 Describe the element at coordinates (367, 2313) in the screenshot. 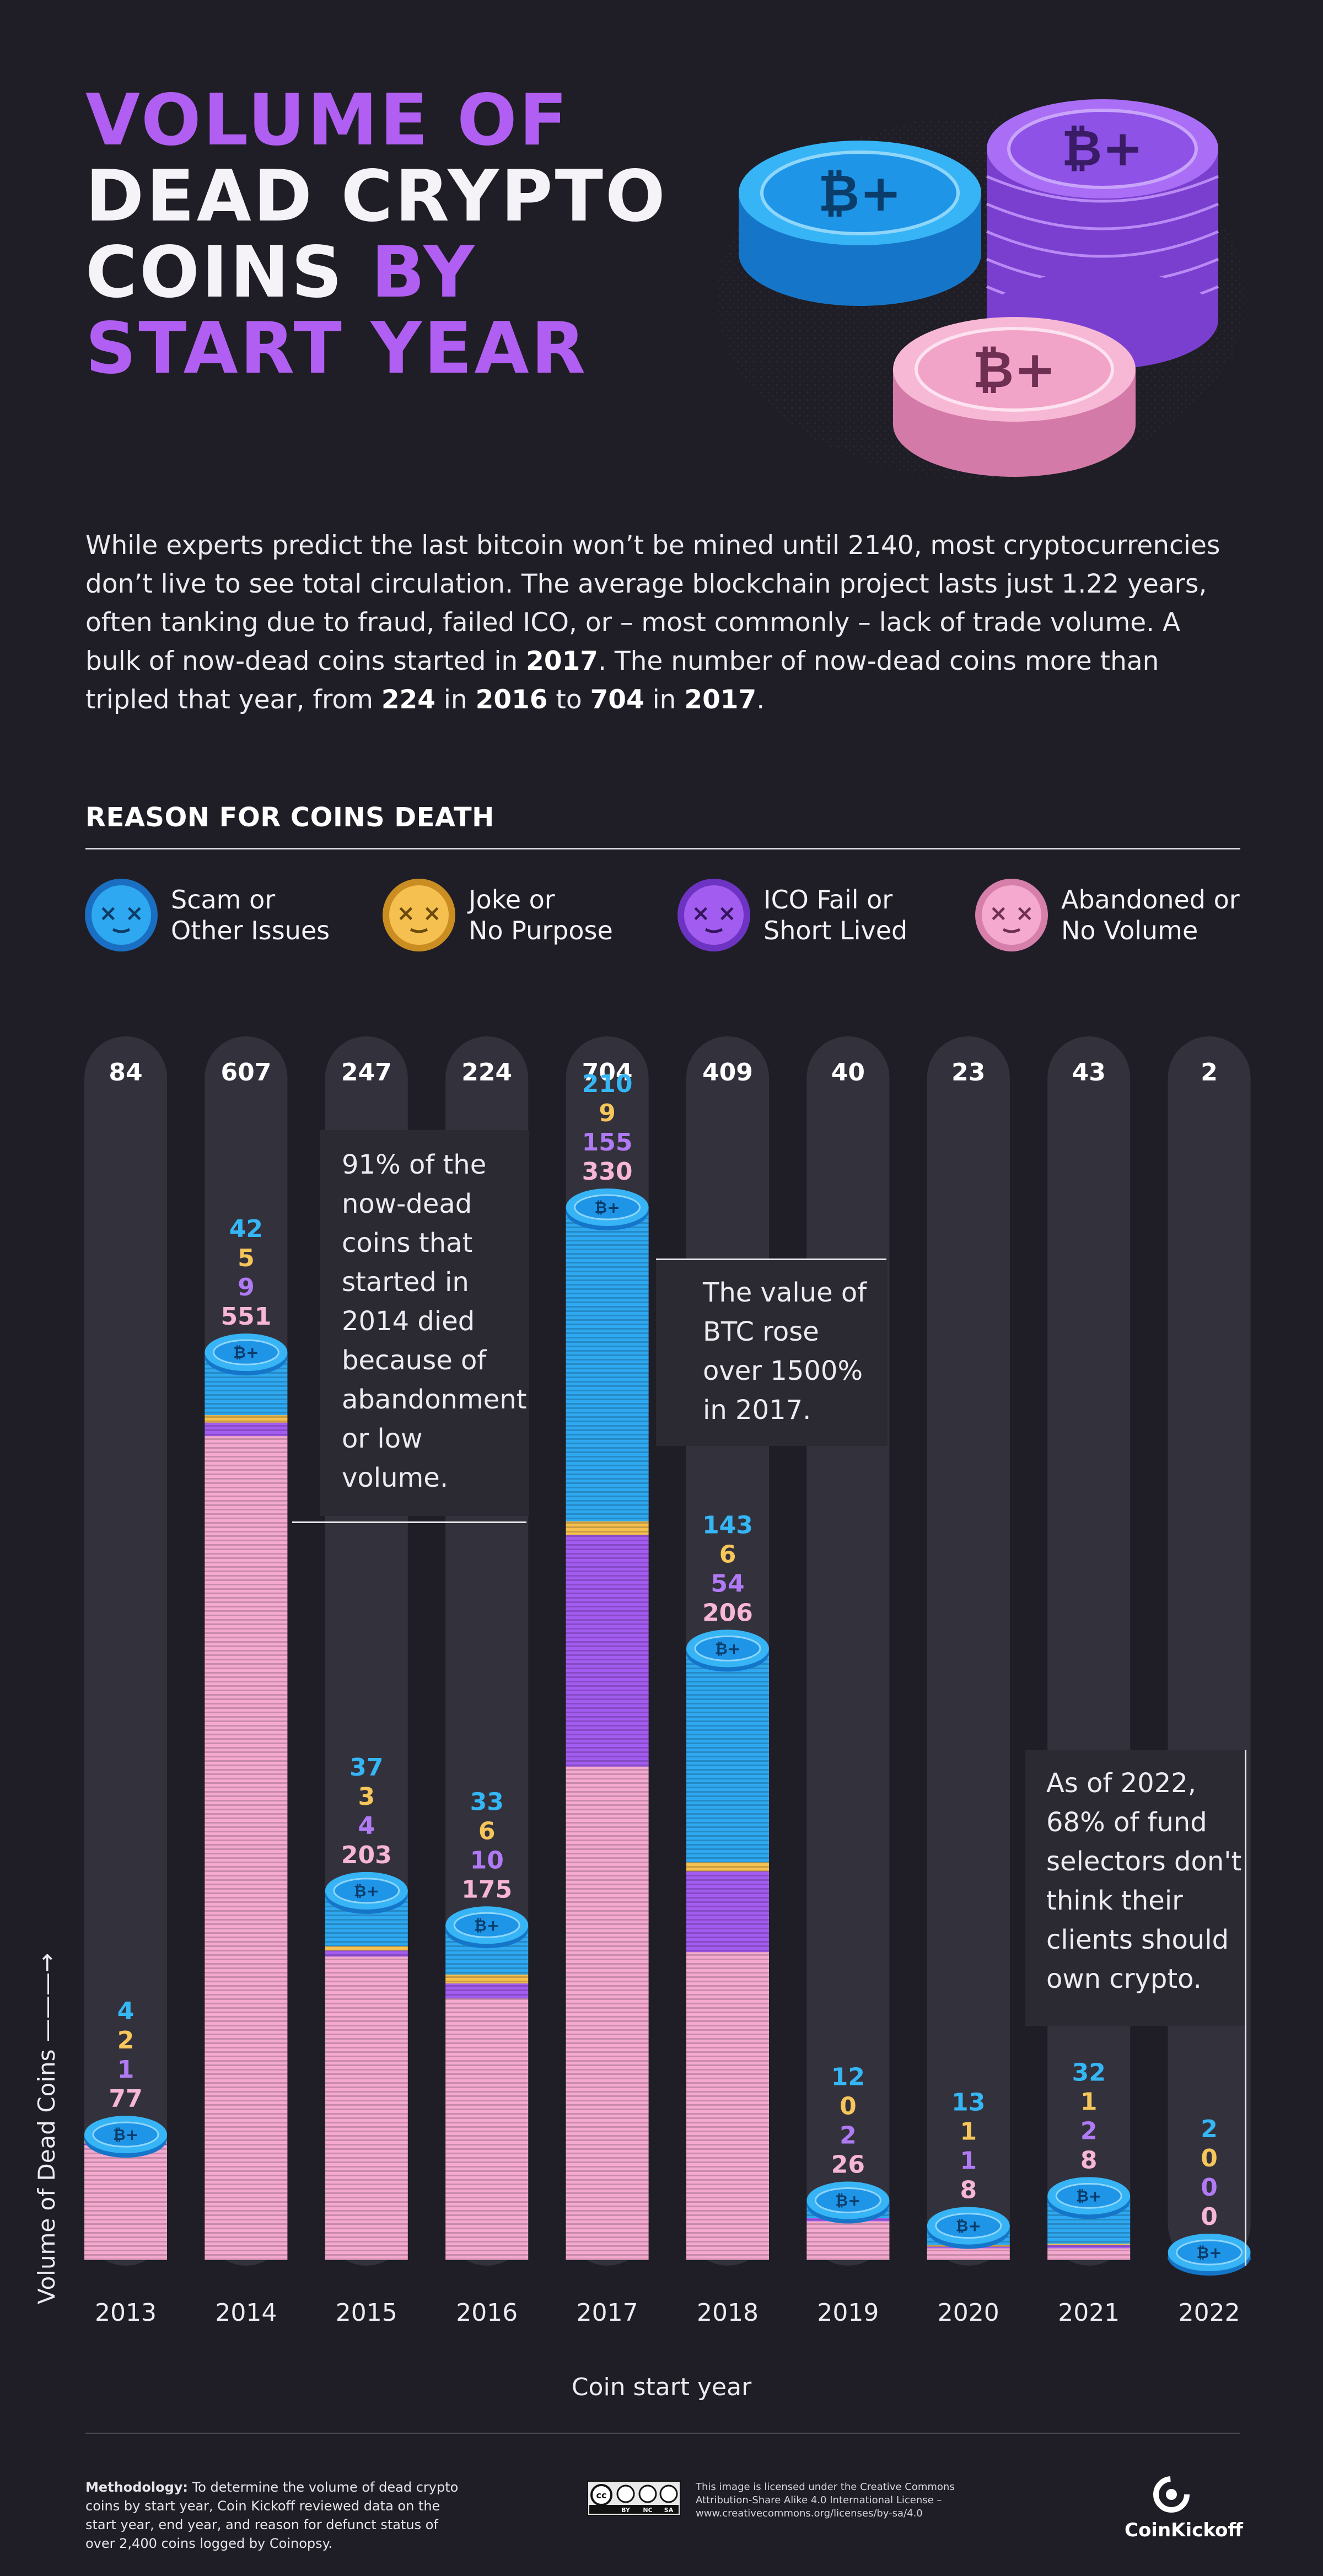

I see `x-tick-label: 2015` at that location.